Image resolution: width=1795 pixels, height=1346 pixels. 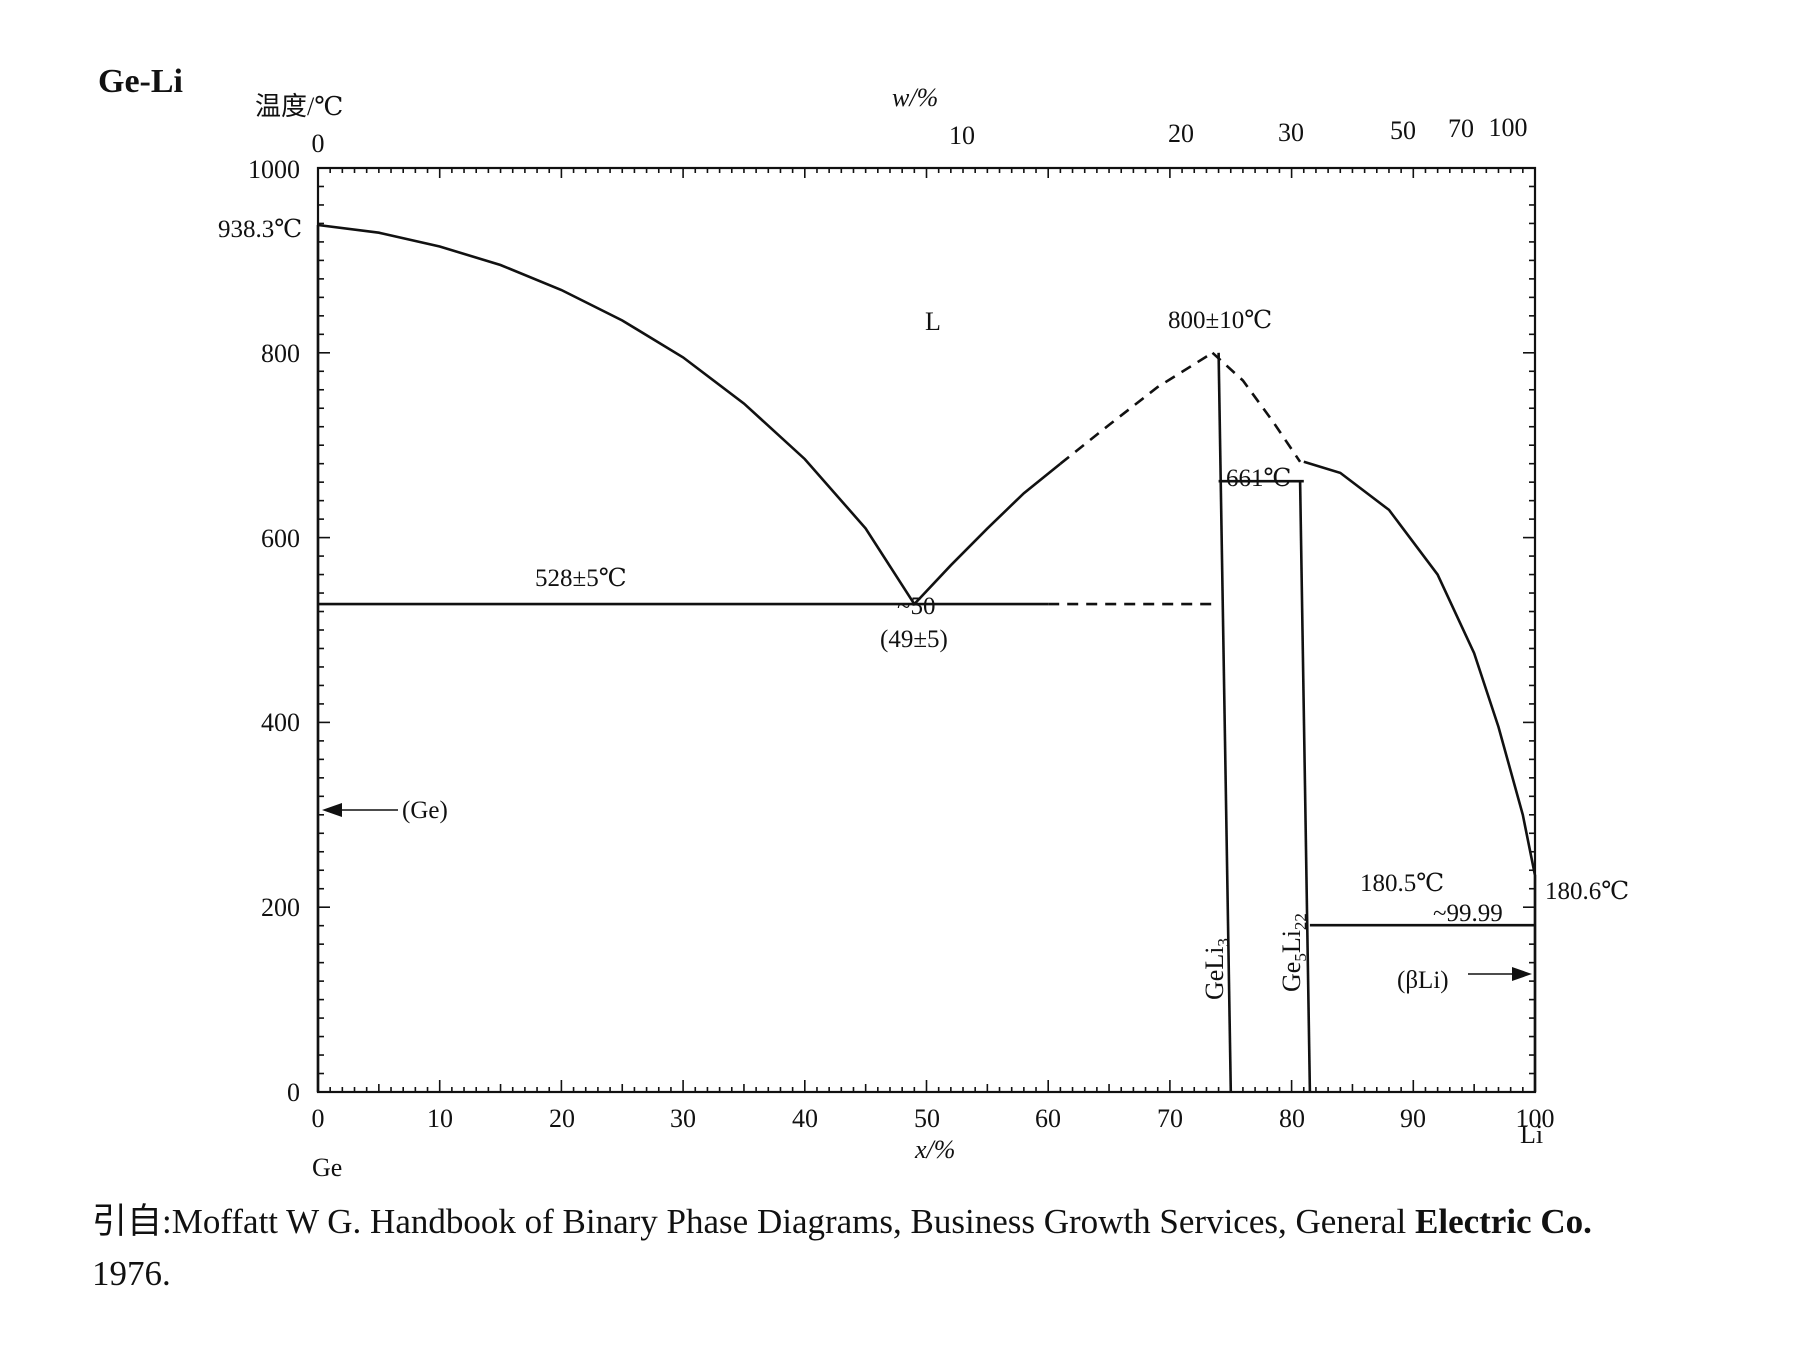 What do you see at coordinates (1500, 974) in the screenshot?
I see `arrow-beta-li` at bounding box center [1500, 974].